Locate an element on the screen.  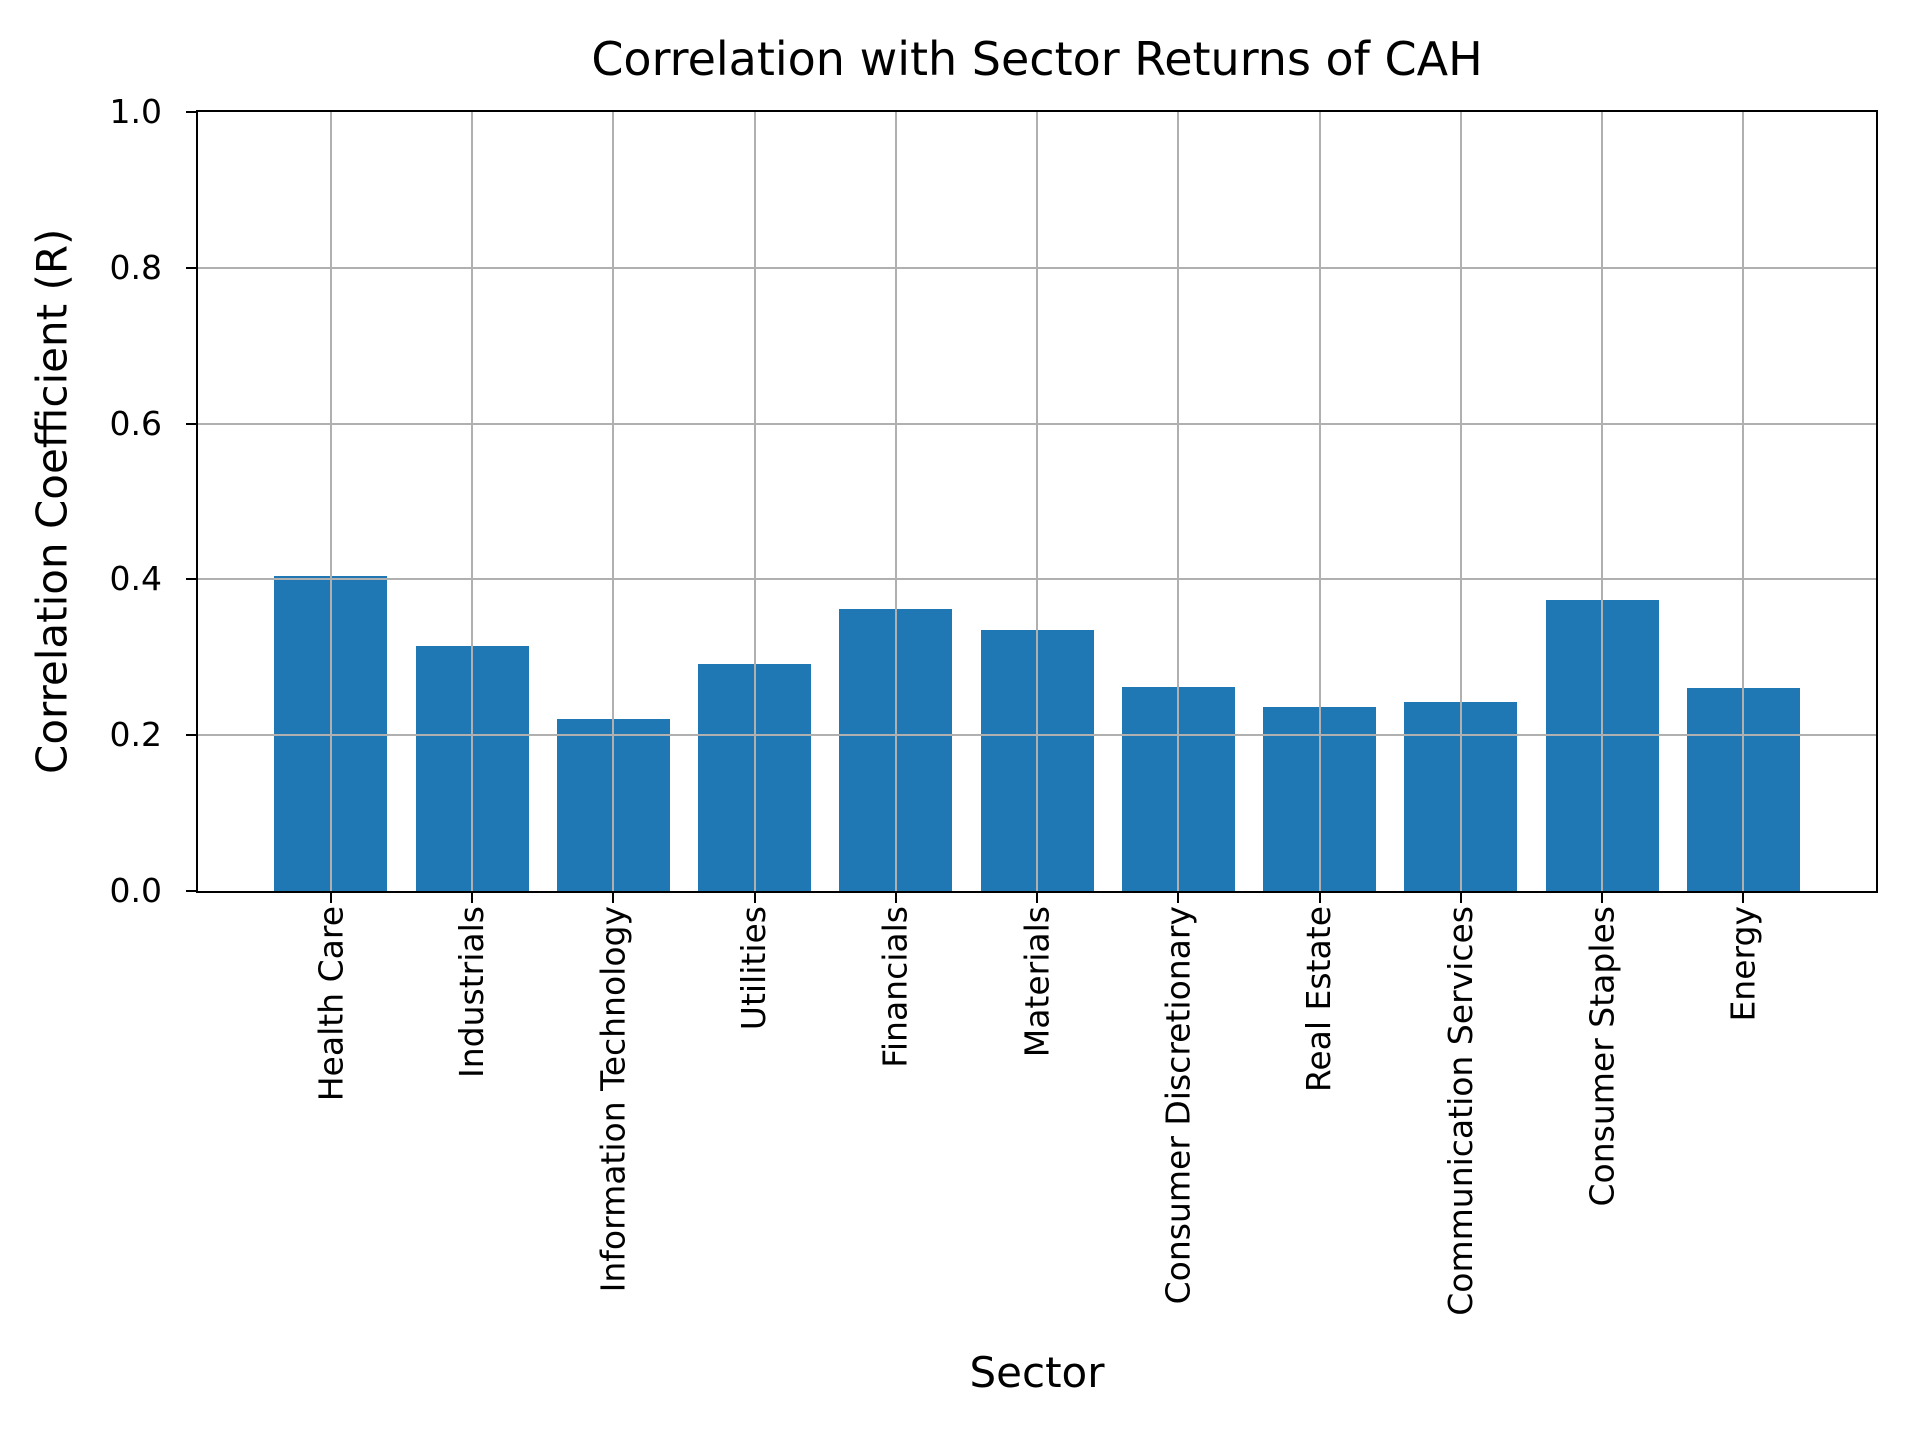
y-tick-label: 0.4 is located at coordinates (135, 579).